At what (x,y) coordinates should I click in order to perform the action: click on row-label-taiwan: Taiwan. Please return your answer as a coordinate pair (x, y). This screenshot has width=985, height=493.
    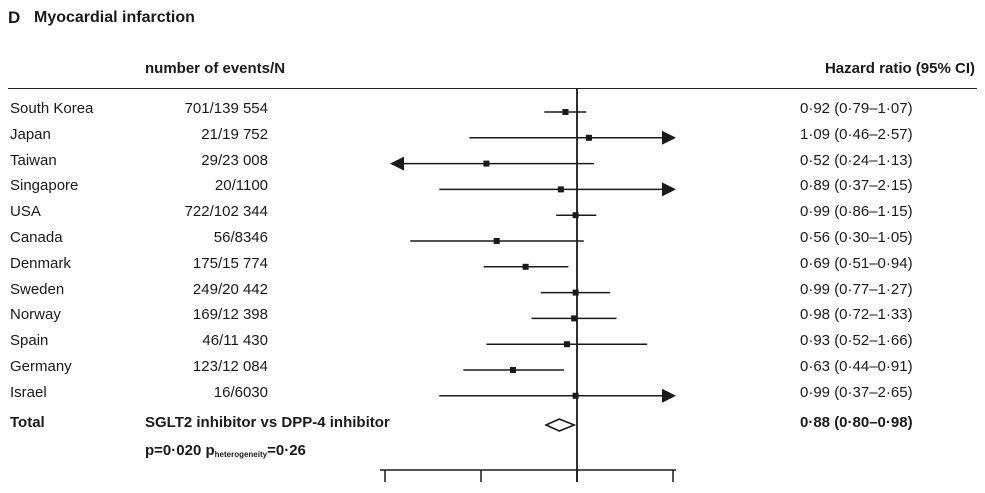
    Looking at the image, I should click on (33, 160).